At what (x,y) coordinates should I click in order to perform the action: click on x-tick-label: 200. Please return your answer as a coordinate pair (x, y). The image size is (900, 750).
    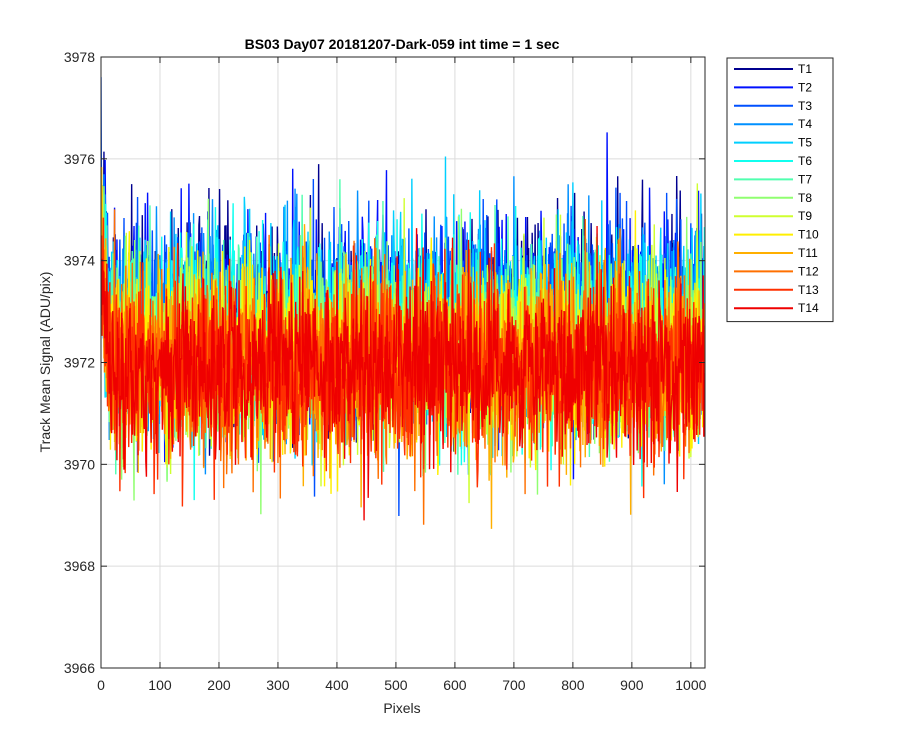
    Looking at the image, I should click on (219, 685).